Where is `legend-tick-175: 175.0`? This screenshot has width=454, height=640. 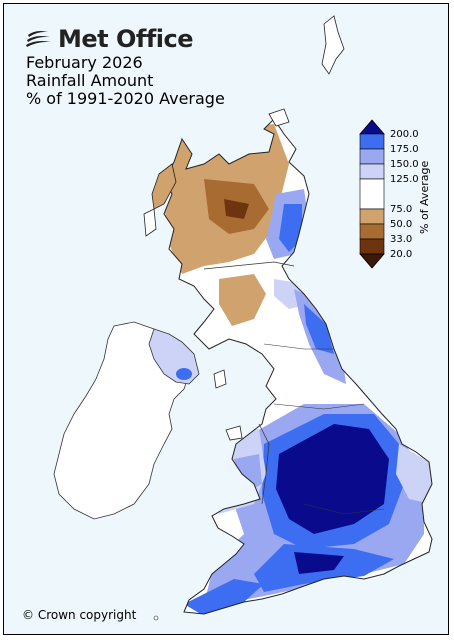 legend-tick-175: 175.0 is located at coordinates (404, 149).